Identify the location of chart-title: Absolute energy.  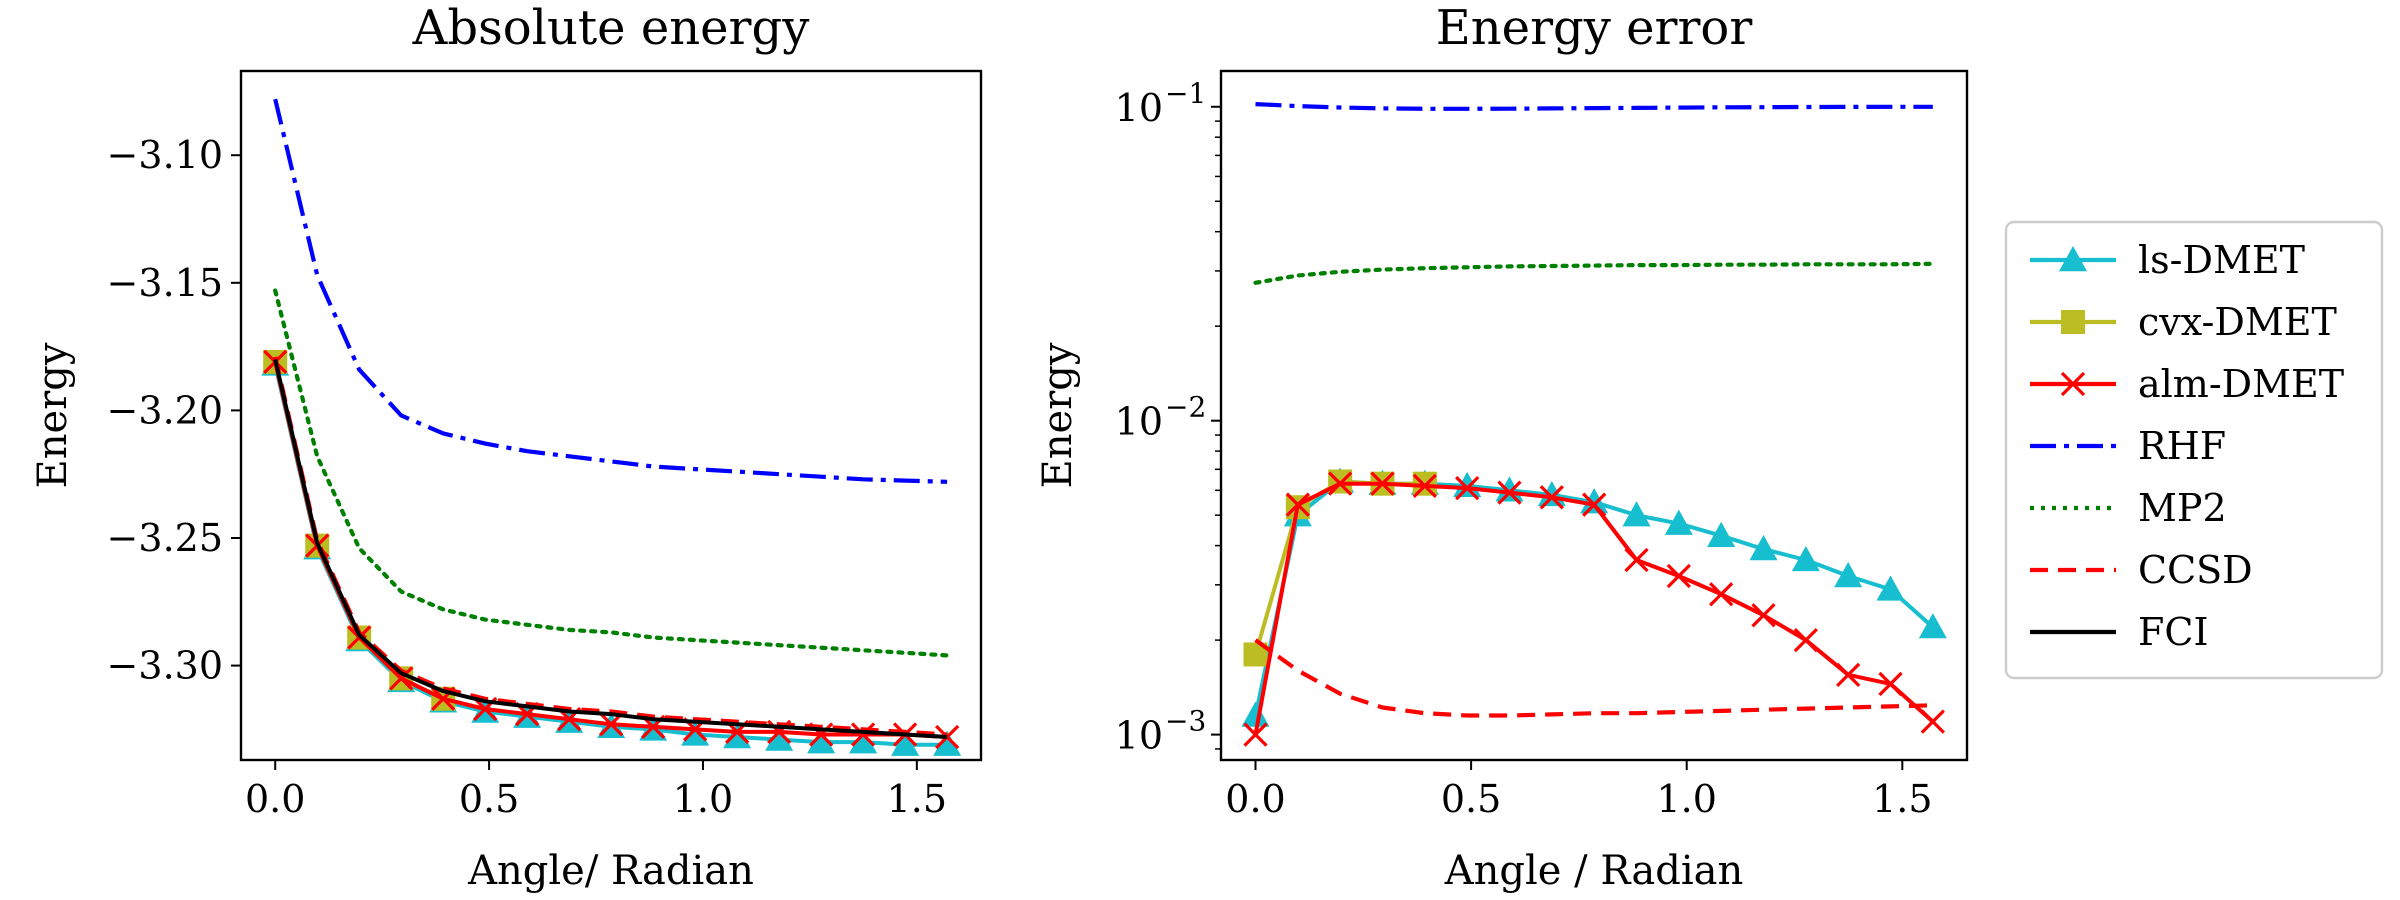
(611, 28).